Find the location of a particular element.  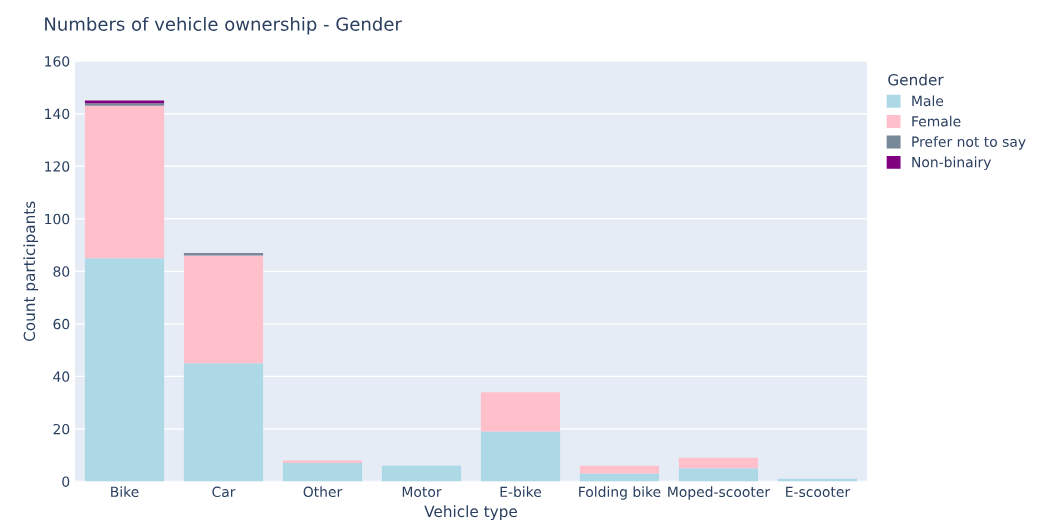

legend-label: Female is located at coordinates (936, 121).